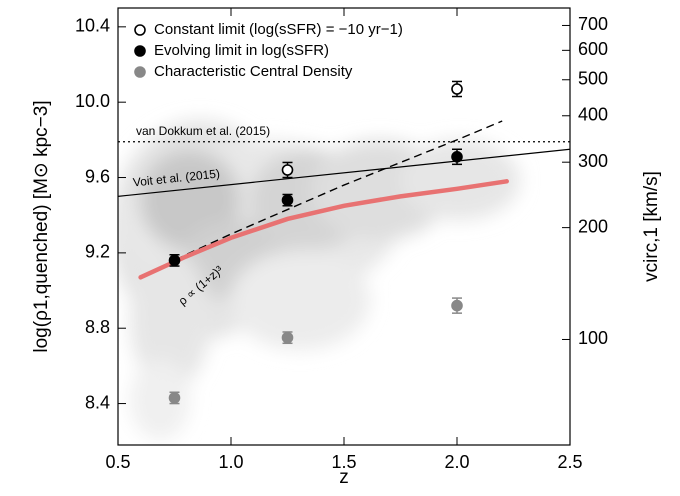 The height and width of the screenshot is (496, 680). I want to click on x-axis-label: z, so click(344, 477).